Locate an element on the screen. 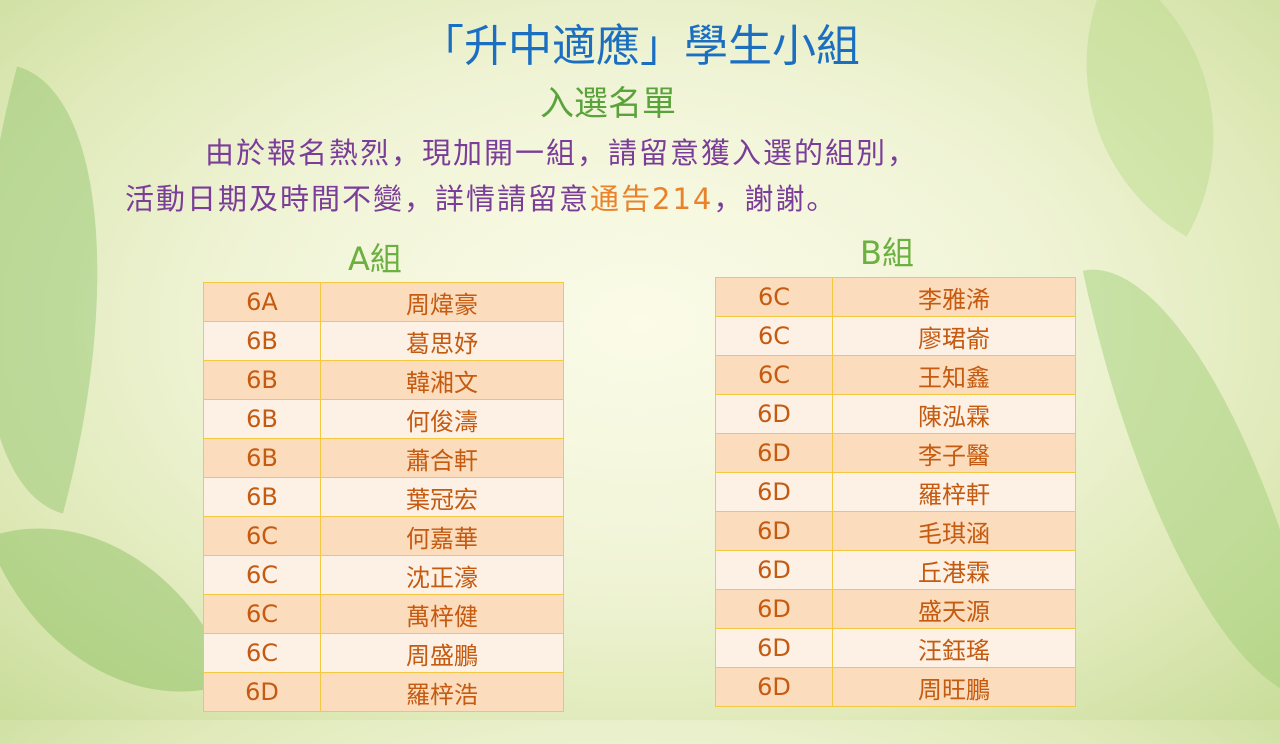 This screenshot has width=1280, height=744. name-cell: 盛天源 is located at coordinates (954, 609).